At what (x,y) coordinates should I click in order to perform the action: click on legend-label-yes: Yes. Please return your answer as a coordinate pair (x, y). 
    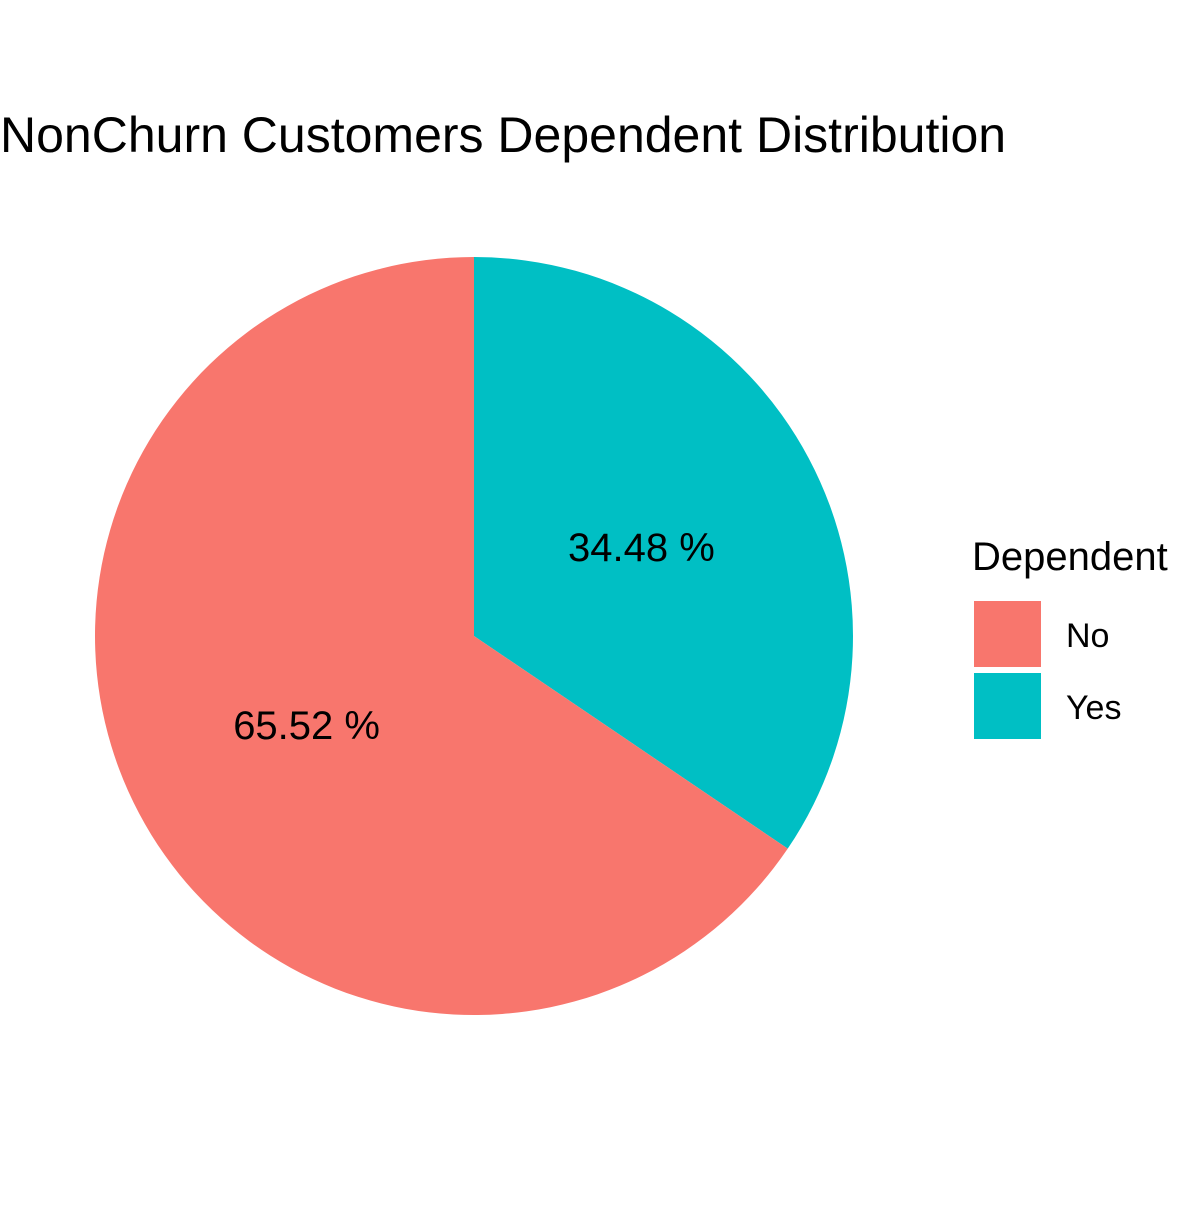
    Looking at the image, I should click on (1093, 708).